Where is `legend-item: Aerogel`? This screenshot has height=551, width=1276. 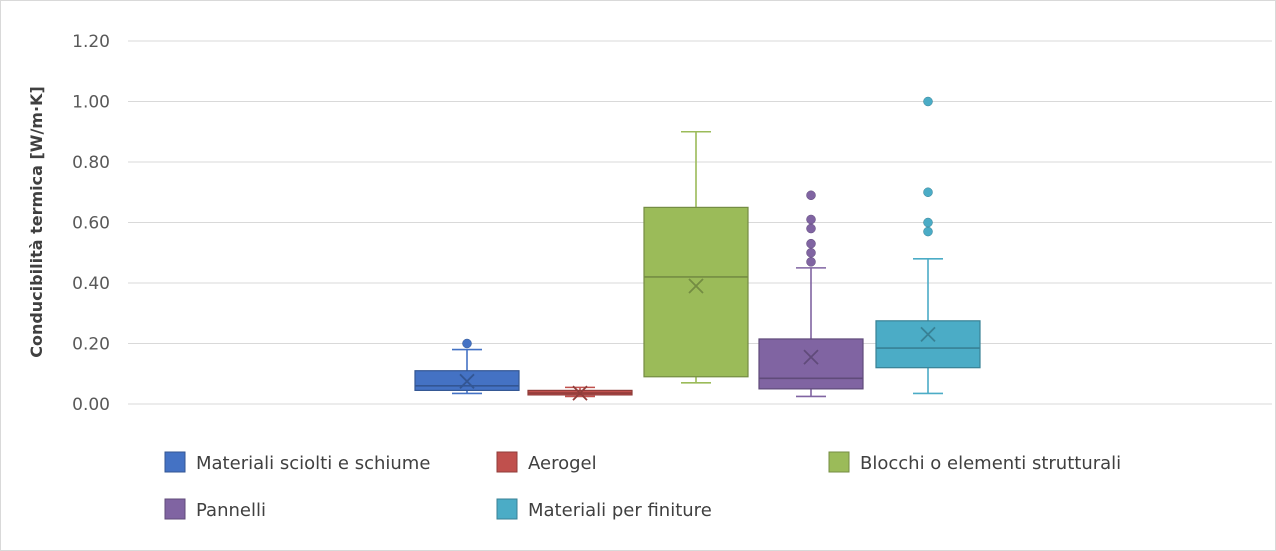
legend-item: Aerogel is located at coordinates (546, 462).